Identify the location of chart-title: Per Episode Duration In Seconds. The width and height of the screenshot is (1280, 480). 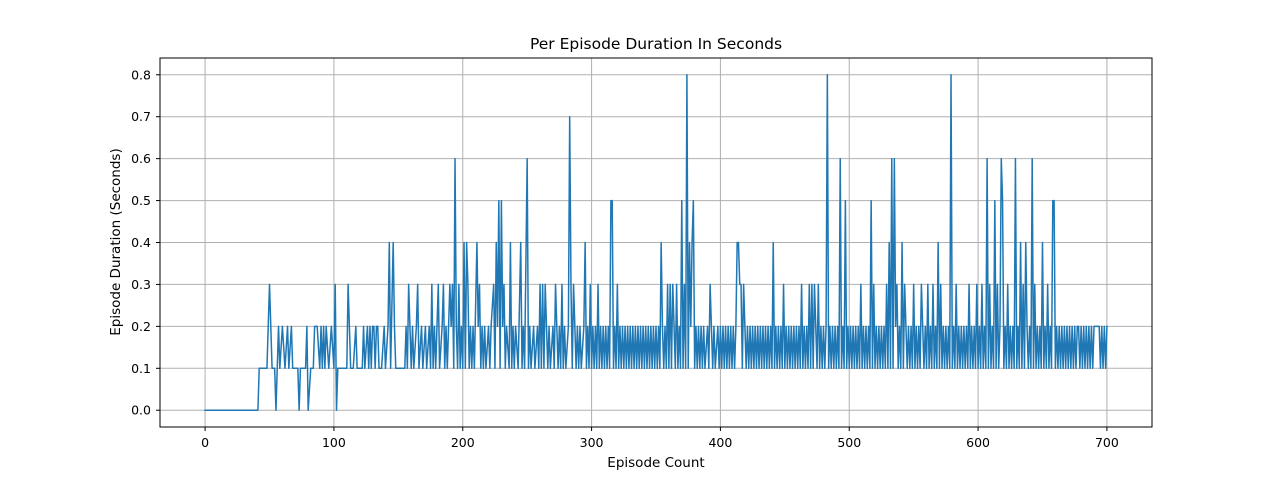
(656, 44).